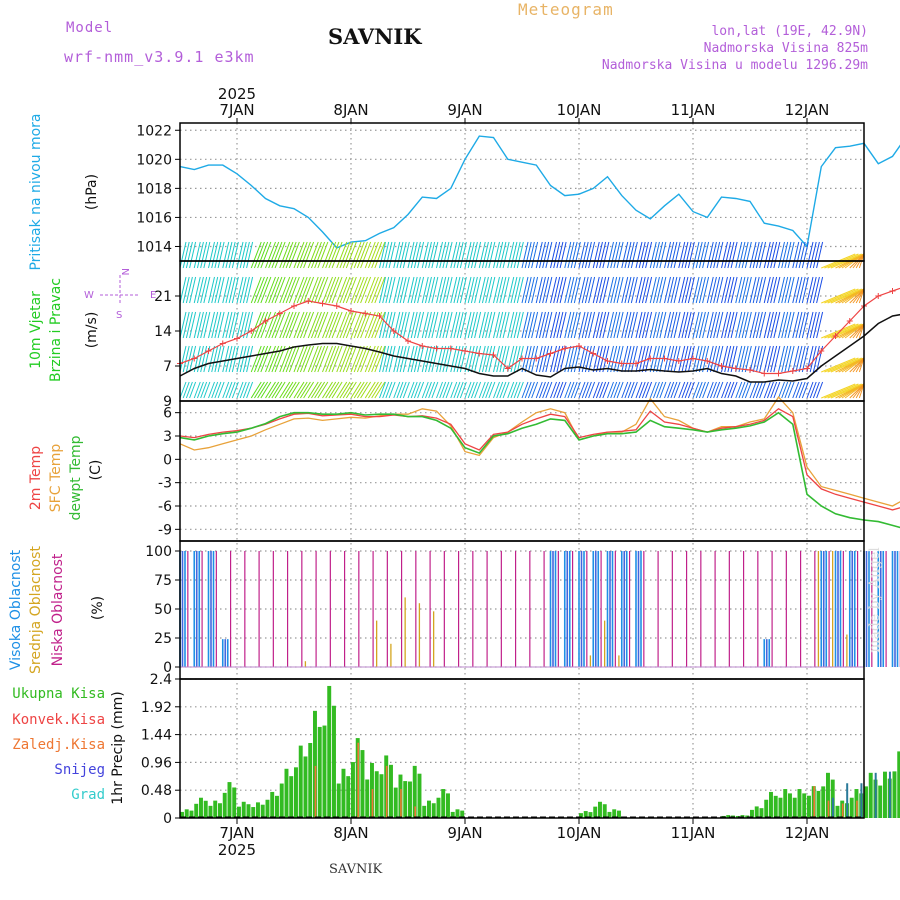  Describe the element at coordinates (539, 470) in the screenshot. I see `dewpoint-line` at that location.